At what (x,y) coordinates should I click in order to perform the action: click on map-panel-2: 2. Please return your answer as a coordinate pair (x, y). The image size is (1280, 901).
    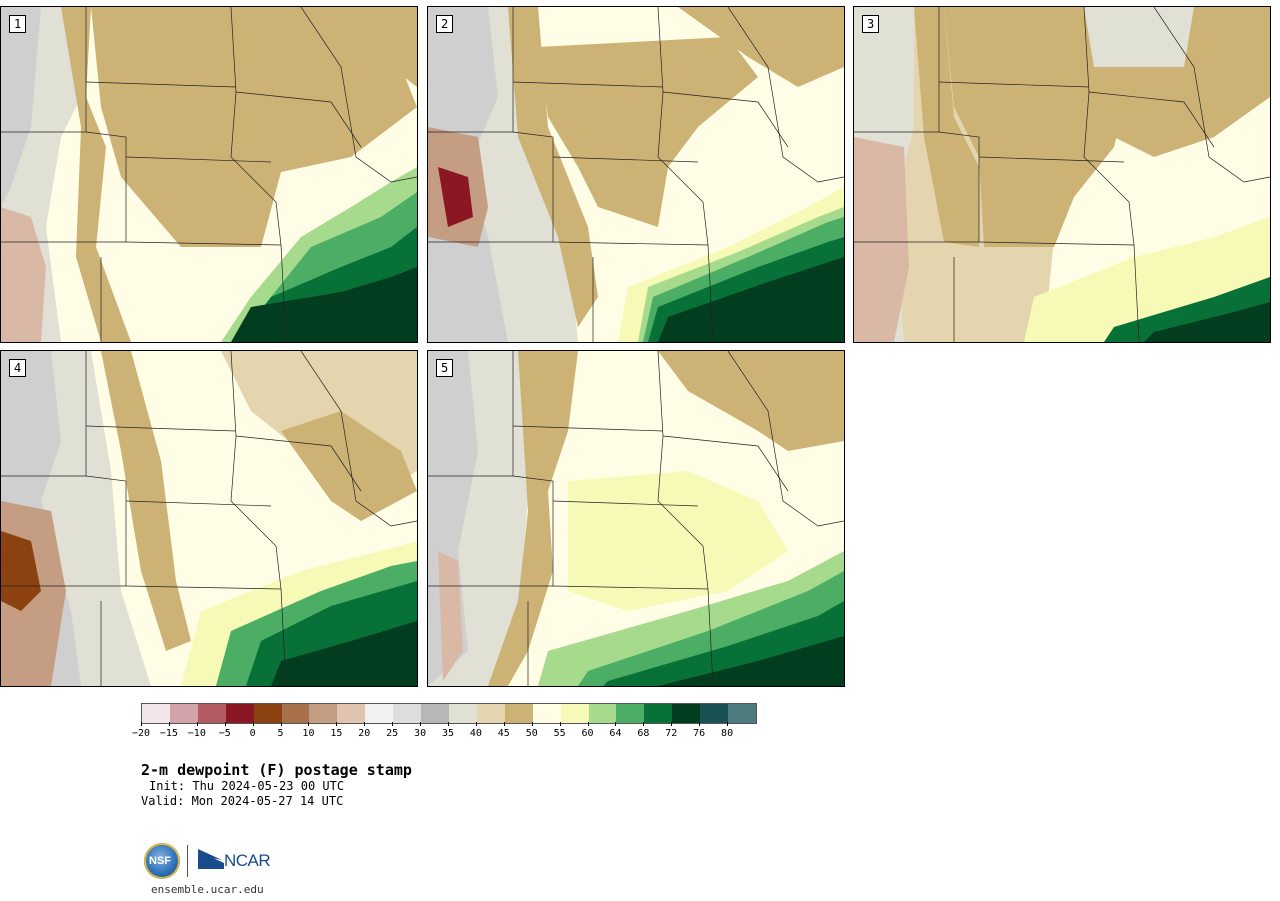
    Looking at the image, I should click on (636, 174).